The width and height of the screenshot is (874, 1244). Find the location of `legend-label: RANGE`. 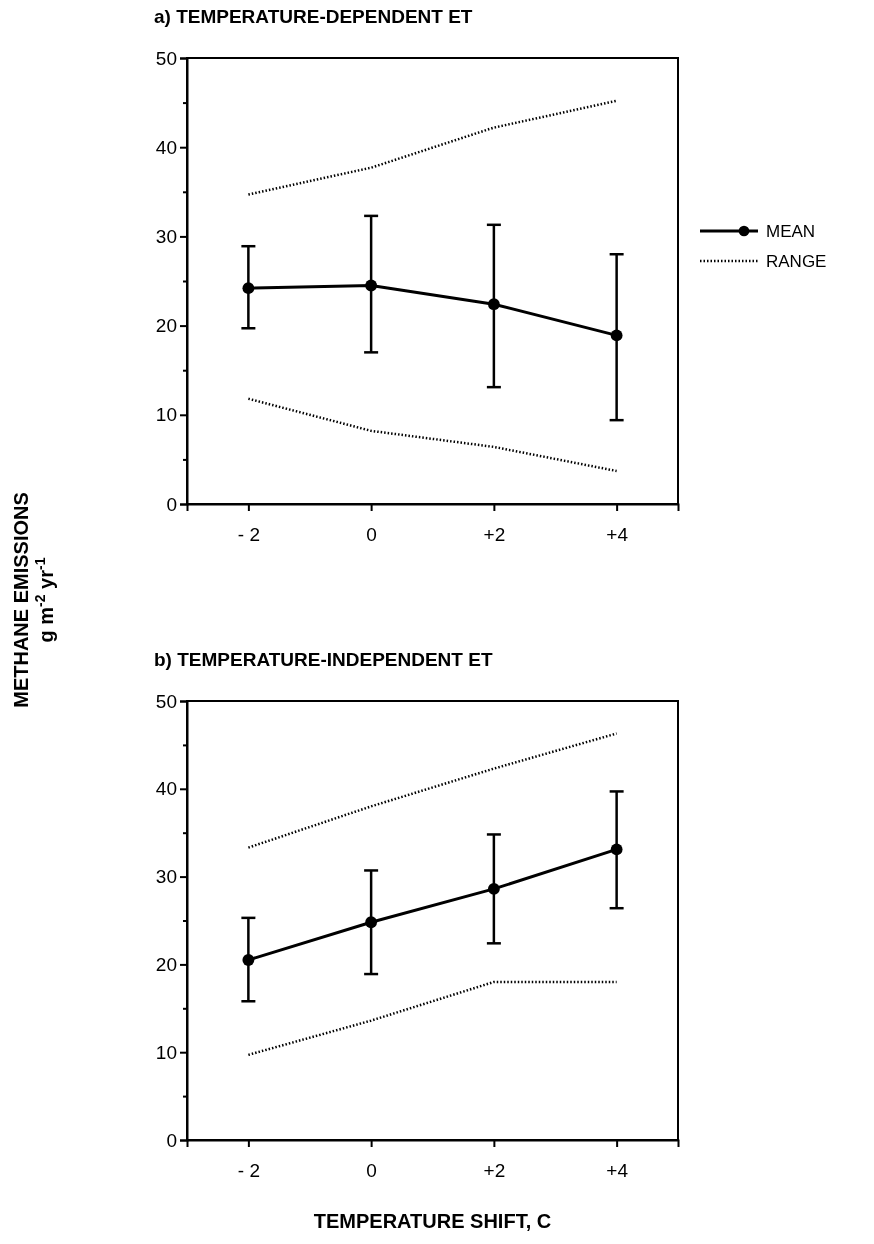

legend-label: RANGE is located at coordinates (796, 261).